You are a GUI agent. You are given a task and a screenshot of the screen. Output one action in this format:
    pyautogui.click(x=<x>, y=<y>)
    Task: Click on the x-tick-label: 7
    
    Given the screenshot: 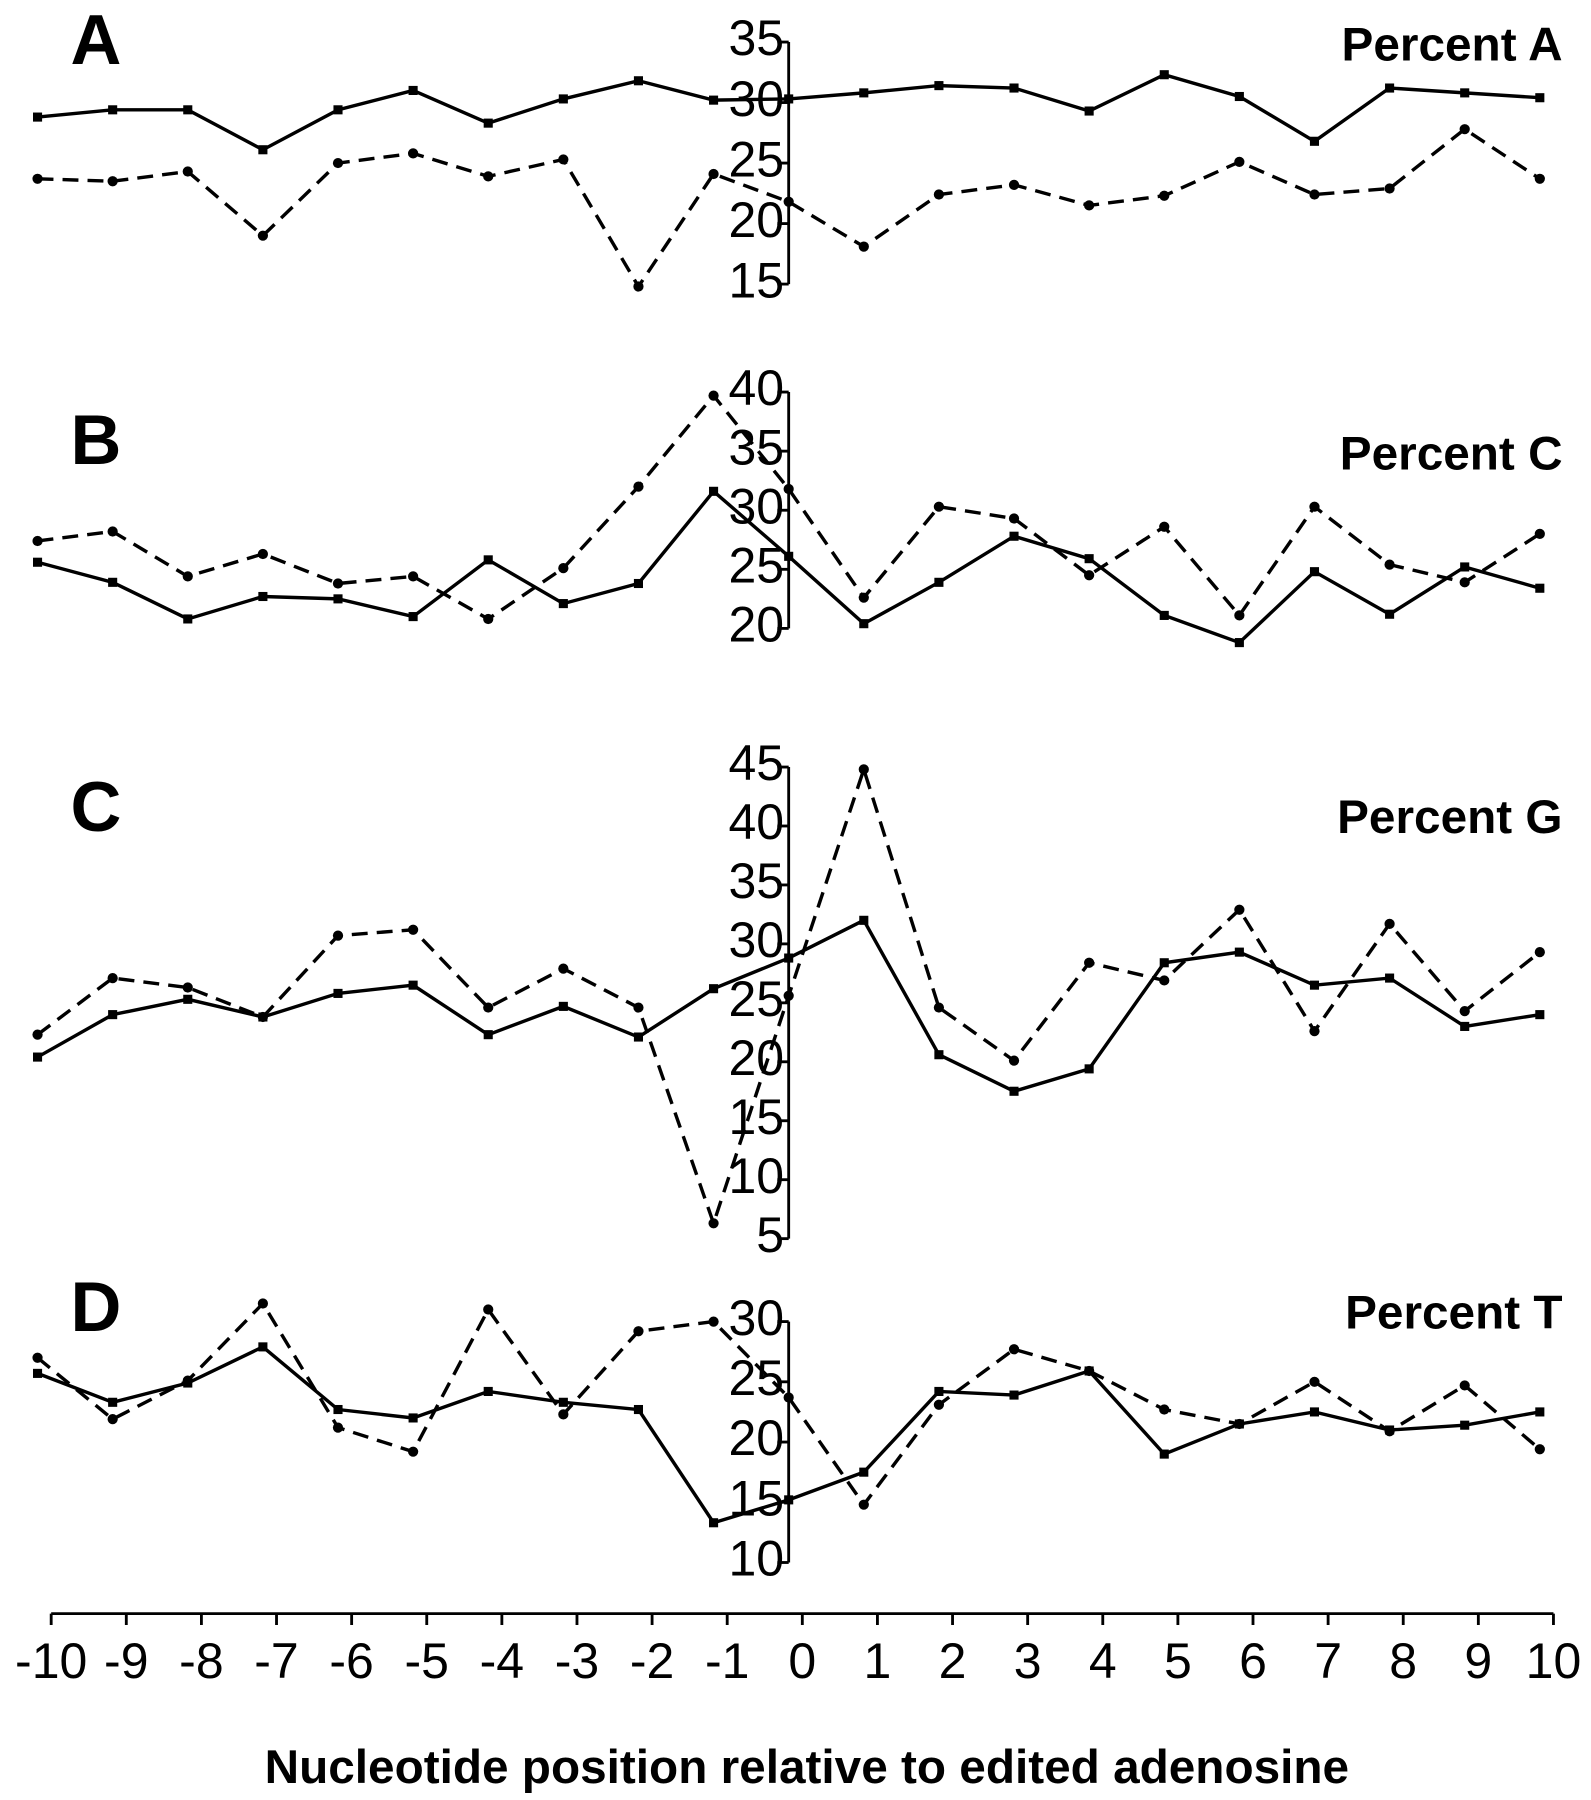 What is the action you would take?
    pyautogui.click(x=1328, y=1661)
    